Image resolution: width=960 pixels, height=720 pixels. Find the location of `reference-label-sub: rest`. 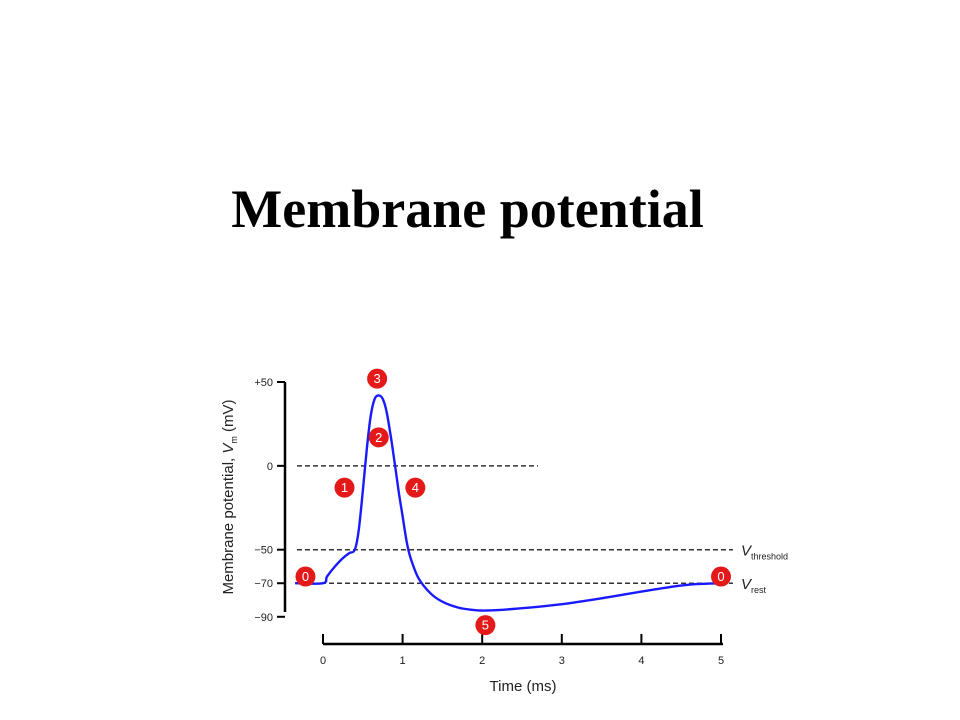

reference-label-sub: rest is located at coordinates (759, 590).